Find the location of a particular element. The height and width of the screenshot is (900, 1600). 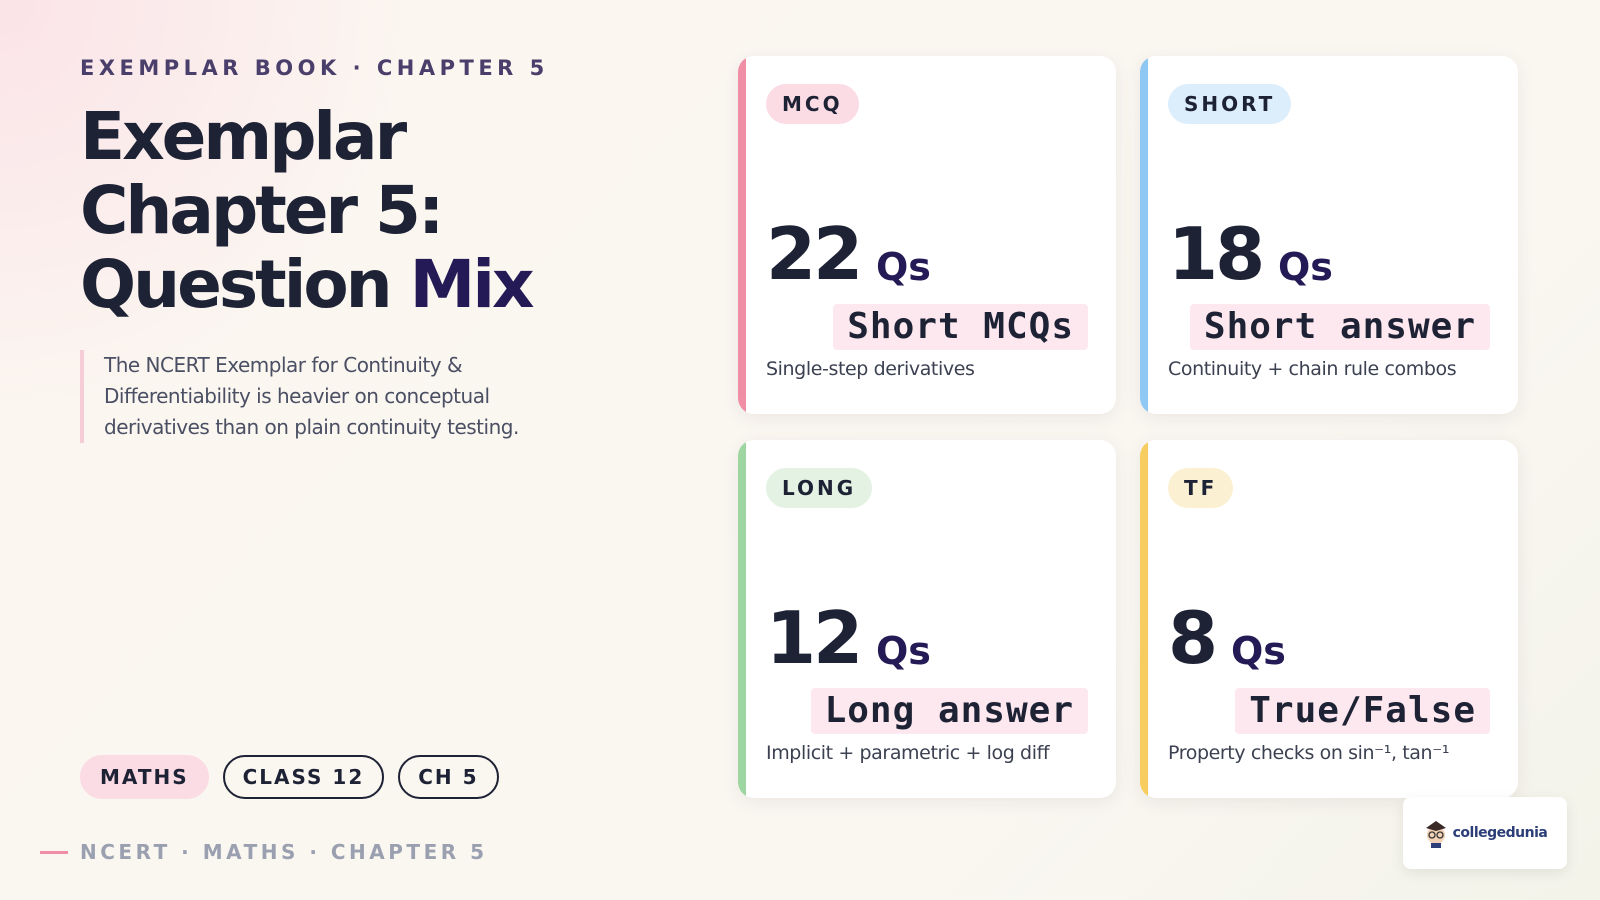

logo-icon is located at coordinates (1435, 834).